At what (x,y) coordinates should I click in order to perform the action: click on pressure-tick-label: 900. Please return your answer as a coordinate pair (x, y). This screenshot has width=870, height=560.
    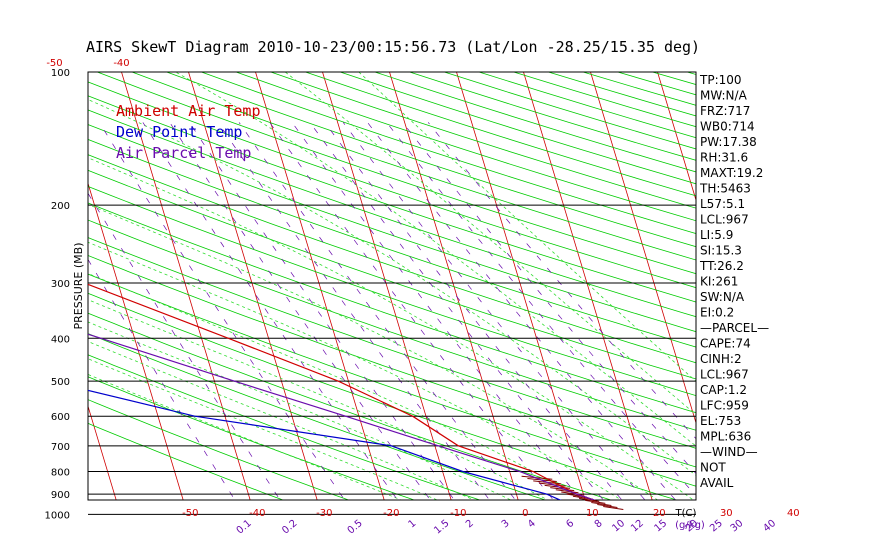
    Looking at the image, I should click on (60, 495).